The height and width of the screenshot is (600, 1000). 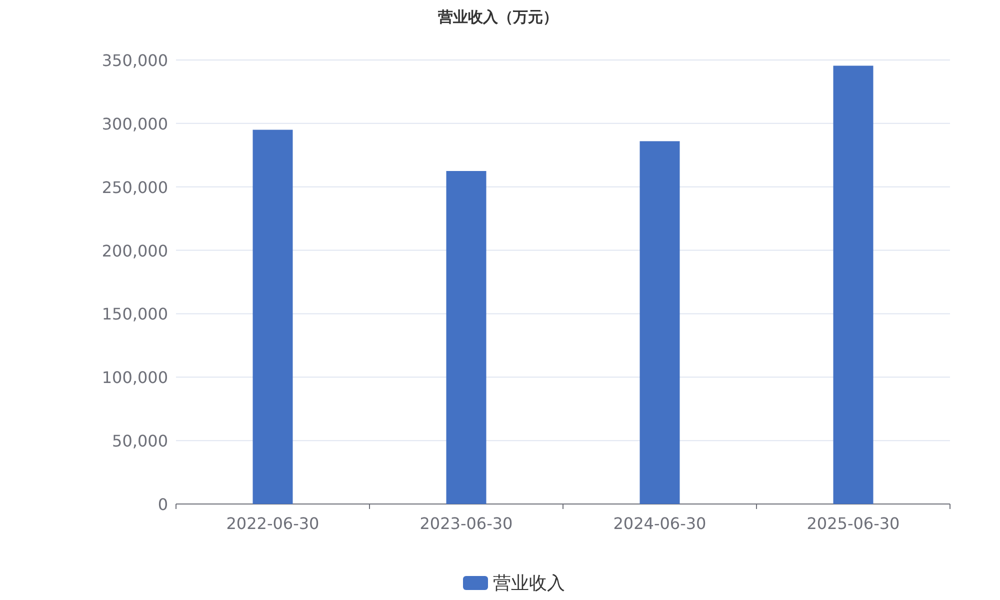 I want to click on y-tick-label: 0, so click(x=163, y=504).